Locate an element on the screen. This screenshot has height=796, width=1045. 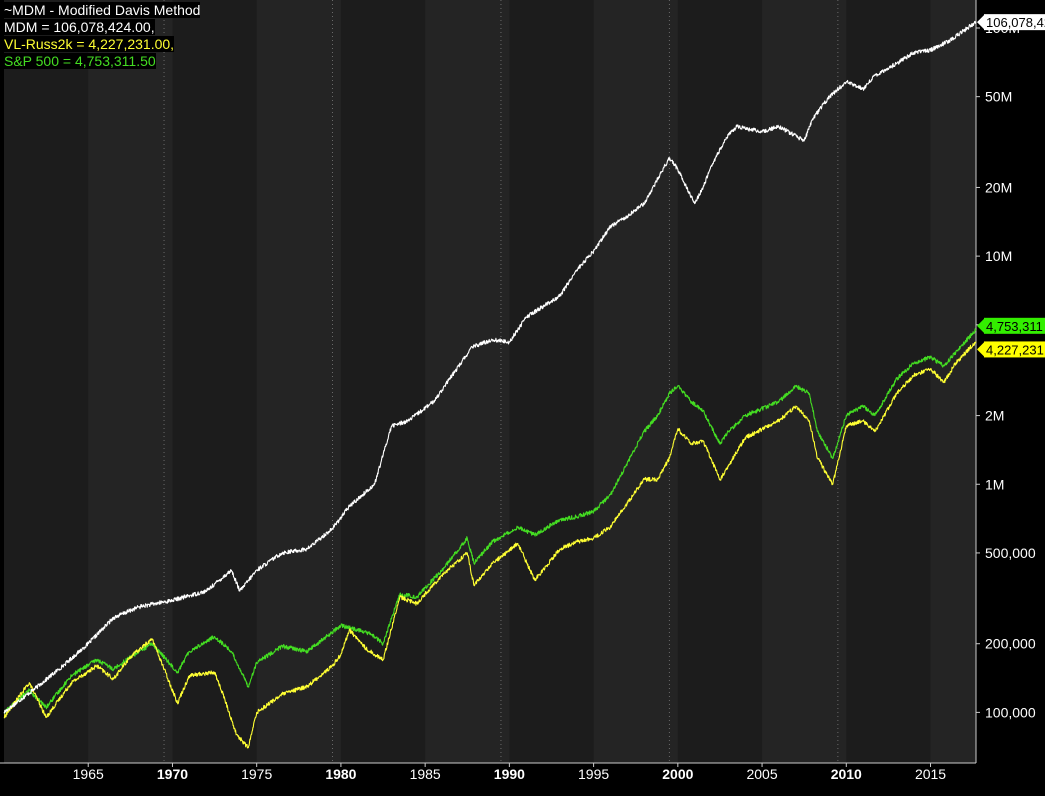
legend-vl-russ2k: VL-Russ2k = 4,227,231.00, is located at coordinates (89, 44).